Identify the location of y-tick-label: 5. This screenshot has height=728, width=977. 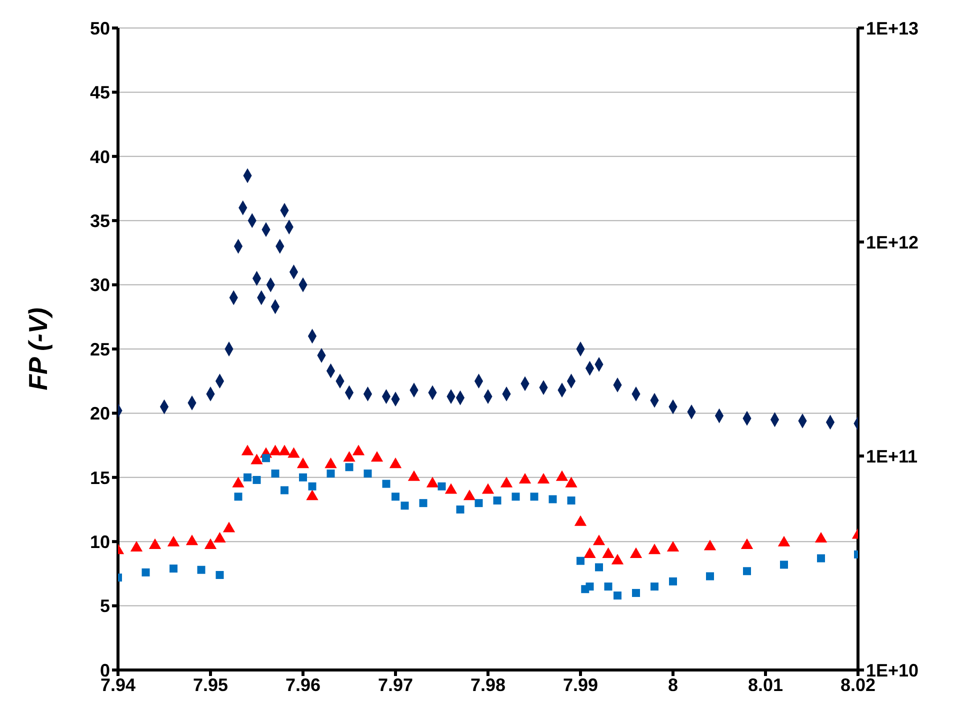
(105, 606).